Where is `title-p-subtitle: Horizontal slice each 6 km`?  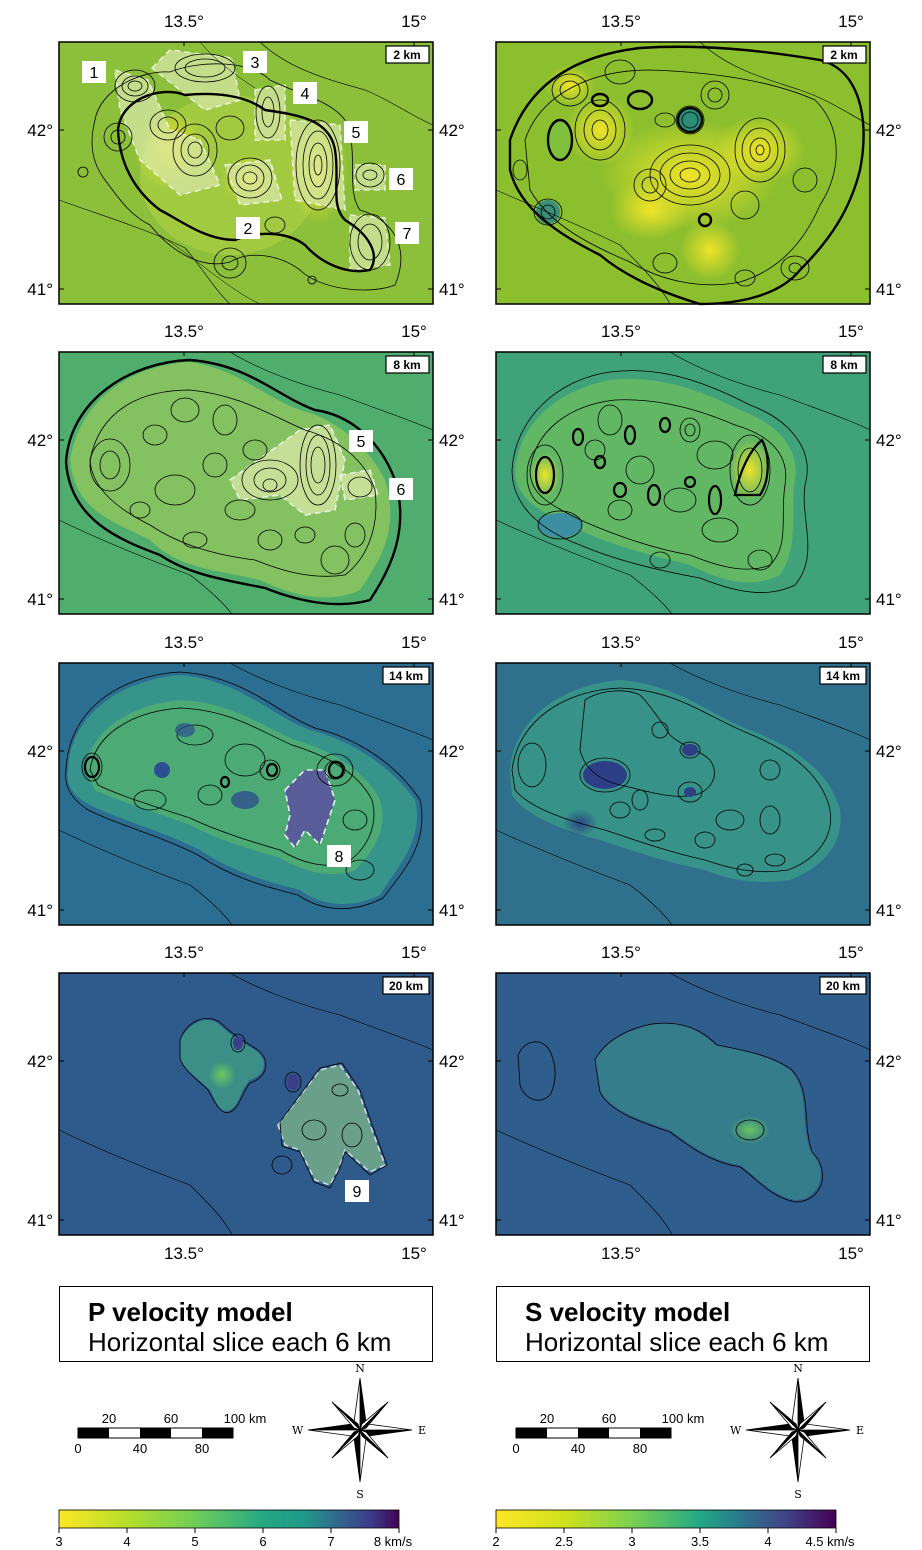 title-p-subtitle: Horizontal slice each 6 km is located at coordinates (240, 1342).